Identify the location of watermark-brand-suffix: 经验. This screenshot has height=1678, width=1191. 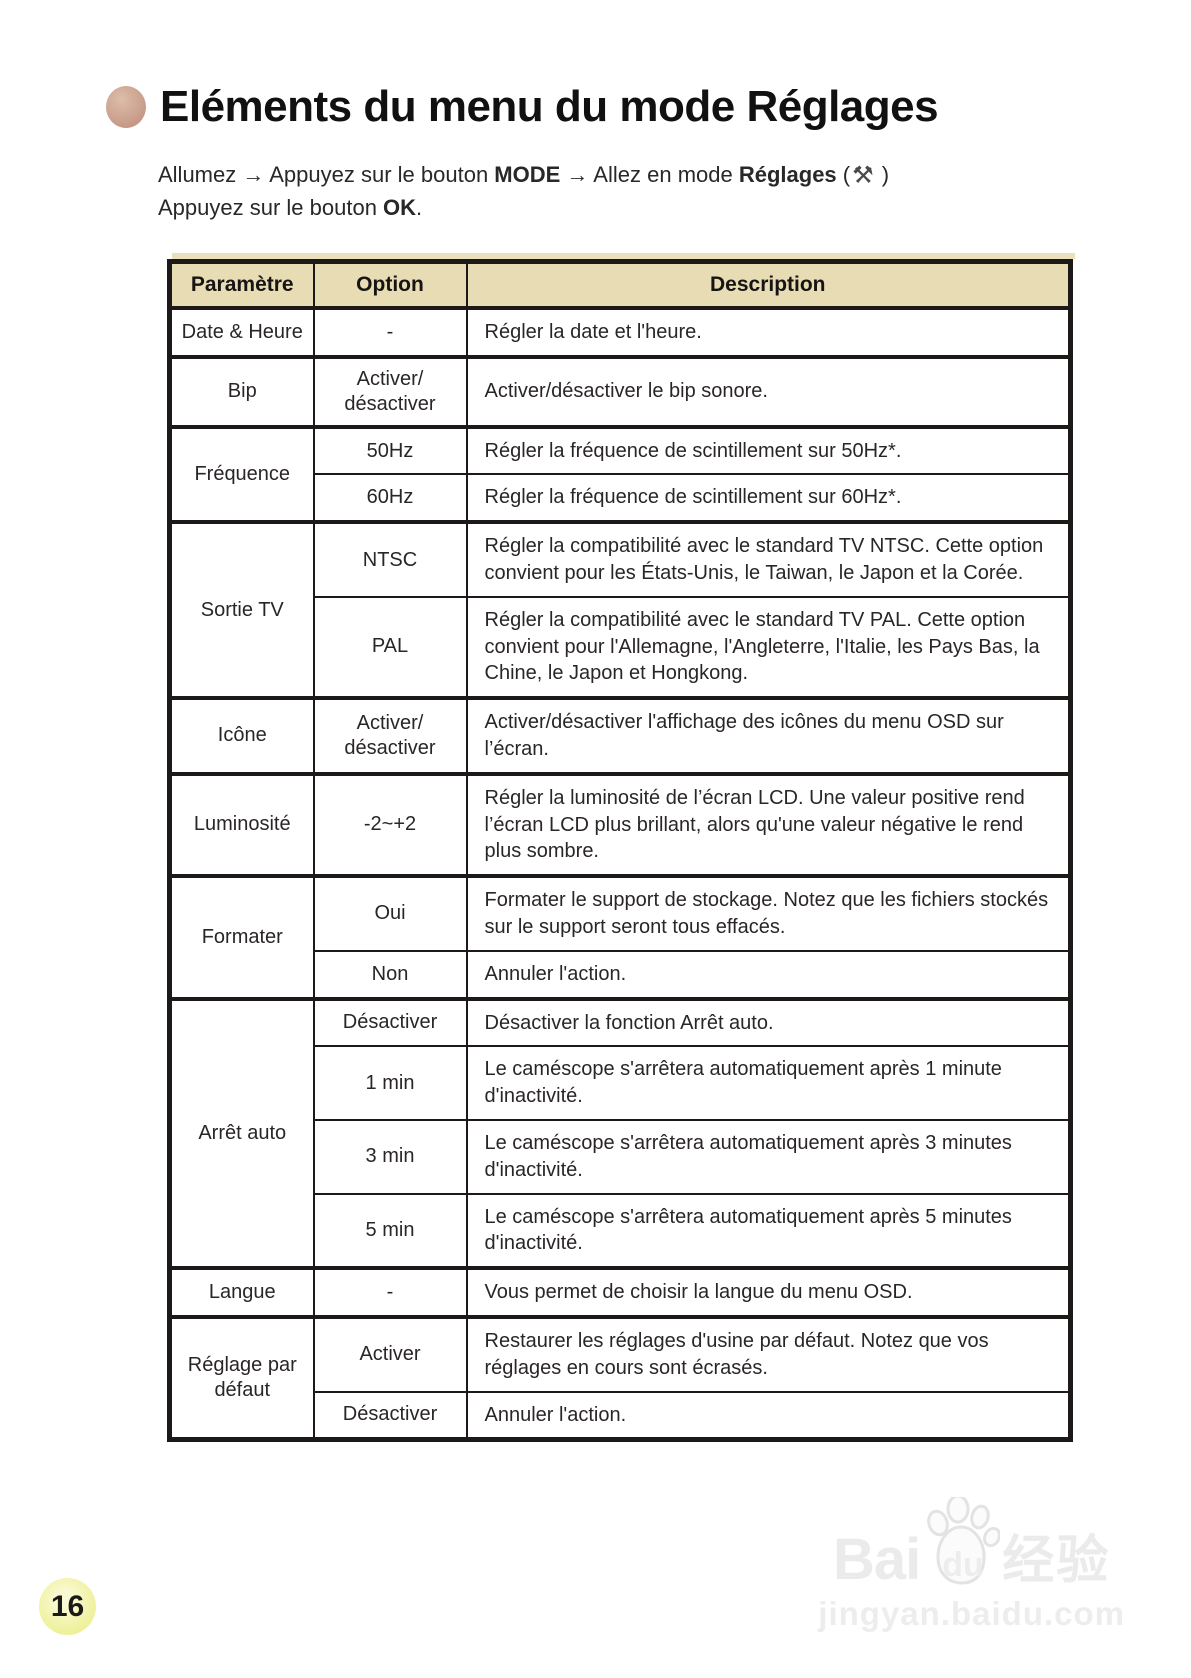
(1056, 1561).